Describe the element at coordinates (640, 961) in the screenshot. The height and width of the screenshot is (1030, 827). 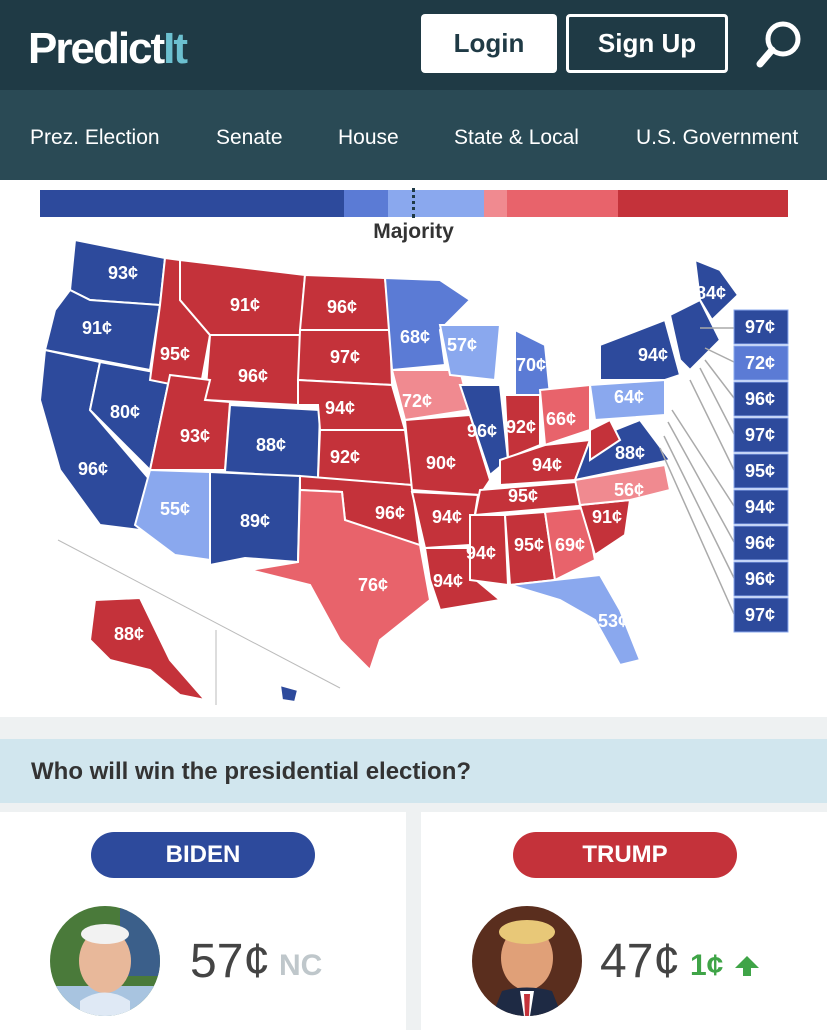
I see `trump-price: 47¢` at that location.